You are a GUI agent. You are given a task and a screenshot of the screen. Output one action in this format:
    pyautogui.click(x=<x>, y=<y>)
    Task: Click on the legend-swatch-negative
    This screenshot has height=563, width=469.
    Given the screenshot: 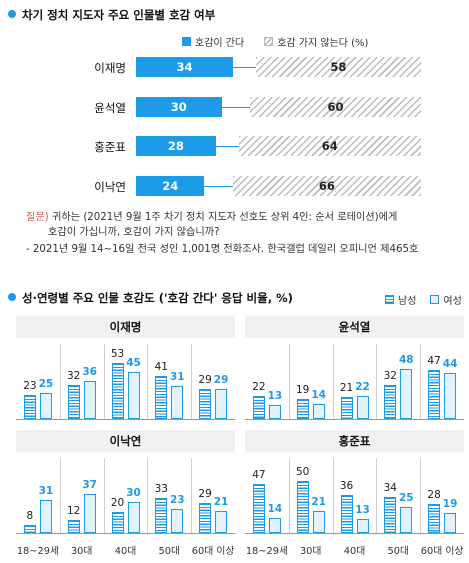 What is the action you would take?
    pyautogui.click(x=269, y=41)
    